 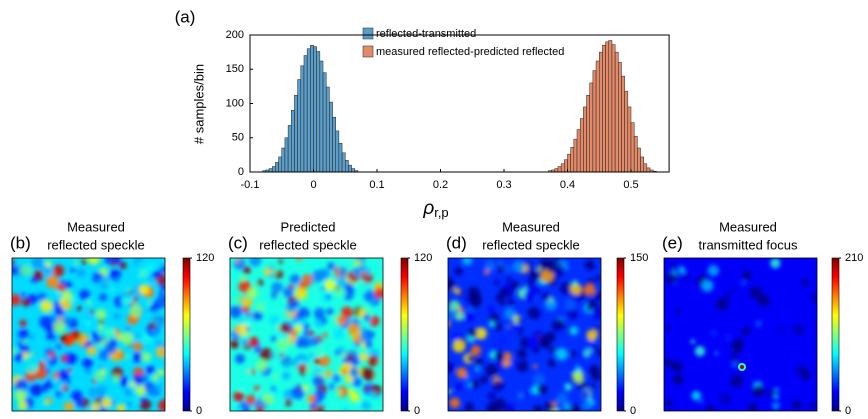 What do you see at coordinates (235, 35) in the screenshot?
I see `y-tick-label: 200` at bounding box center [235, 35].